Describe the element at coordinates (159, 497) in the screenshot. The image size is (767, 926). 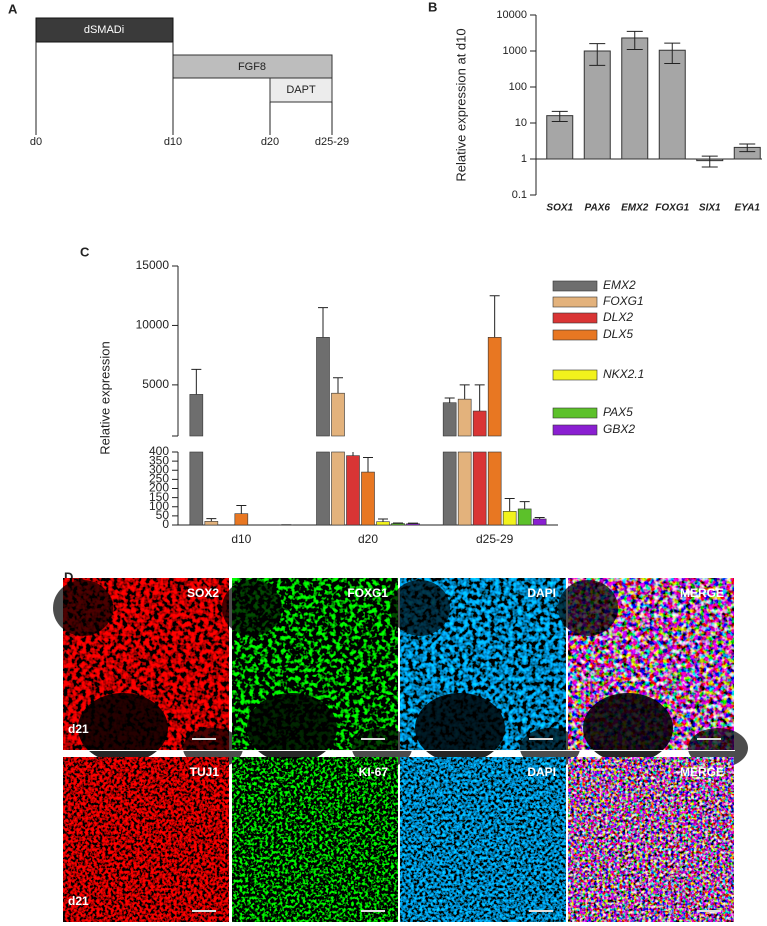
I see `y-tick-label: 150` at that location.